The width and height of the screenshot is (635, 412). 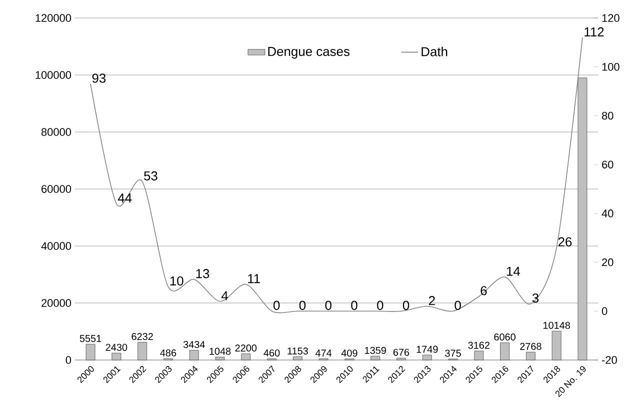 What do you see at coordinates (605, 311) in the screenshot?
I see `y2-tick-label: 0` at bounding box center [605, 311].